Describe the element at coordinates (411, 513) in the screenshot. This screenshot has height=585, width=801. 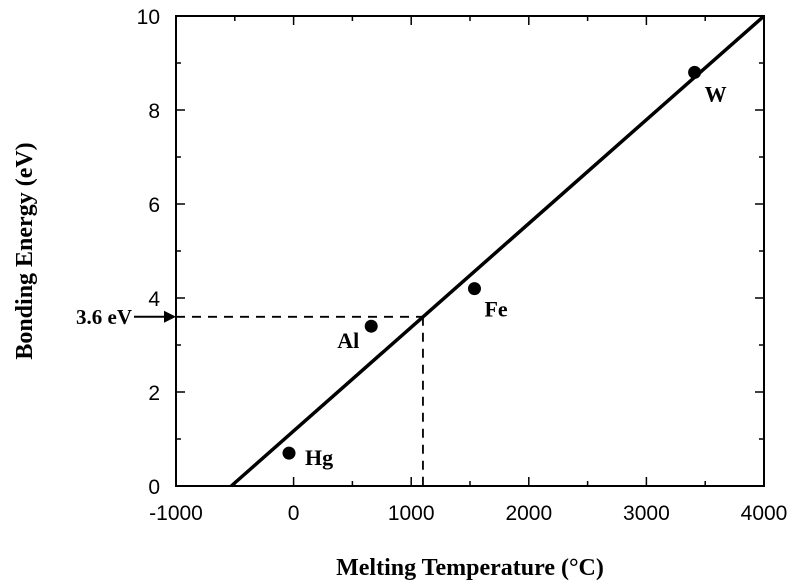
I see `x-tick-label: 1000` at that location.